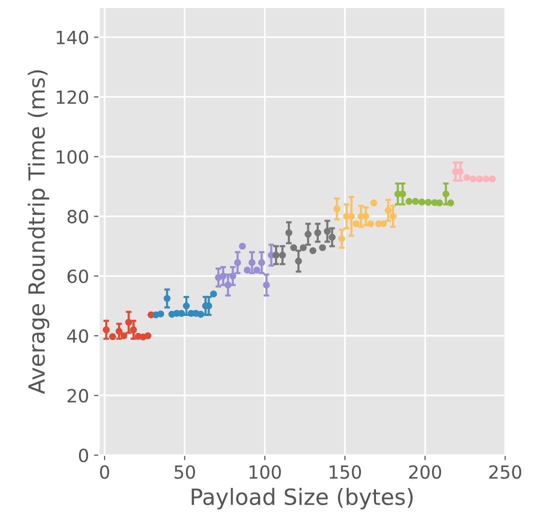 This screenshot has width=538, height=525. What do you see at coordinates (265, 472) in the screenshot?
I see `x-tick-label: 100` at bounding box center [265, 472].